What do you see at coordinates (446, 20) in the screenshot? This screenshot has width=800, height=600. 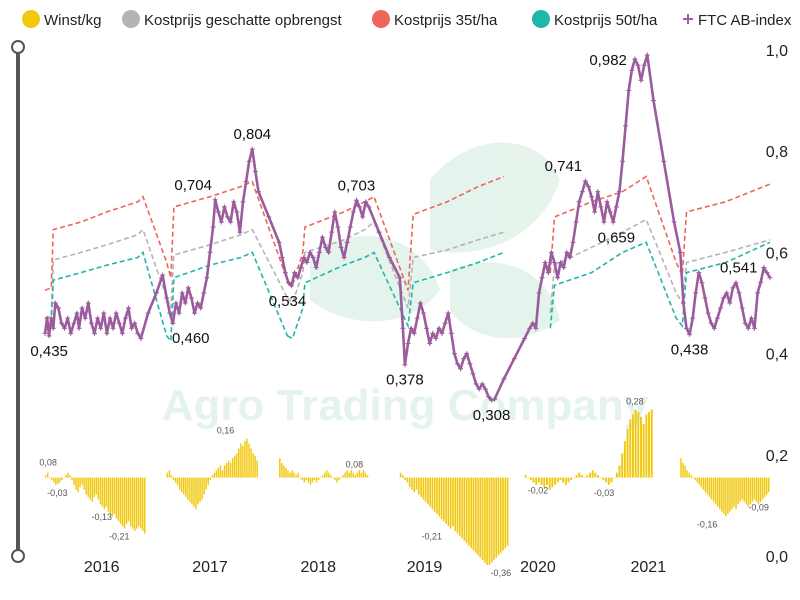 I see `legend-label-2: Kostprijs 35t/ha` at bounding box center [446, 20].